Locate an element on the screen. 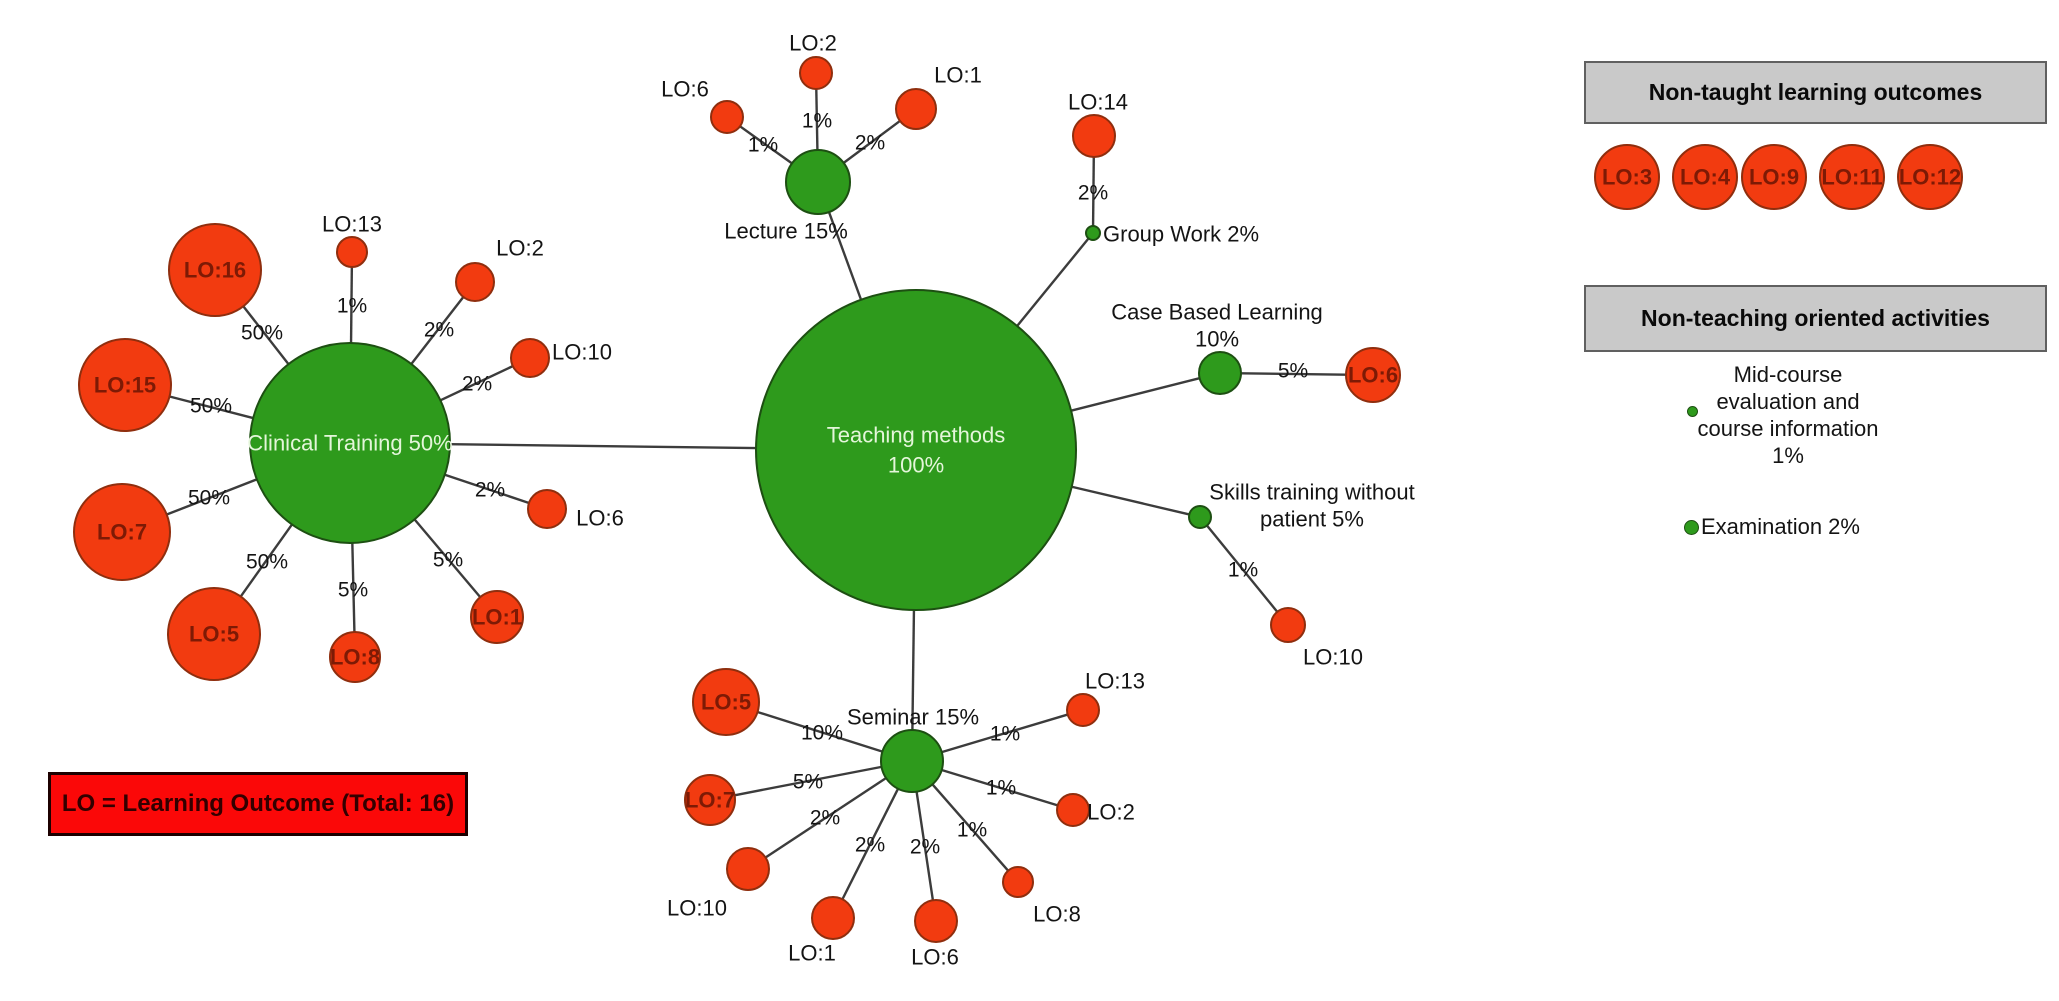 This screenshot has width=2059, height=1001. edge-seminar-selo8-label: 1% is located at coordinates (972, 830).